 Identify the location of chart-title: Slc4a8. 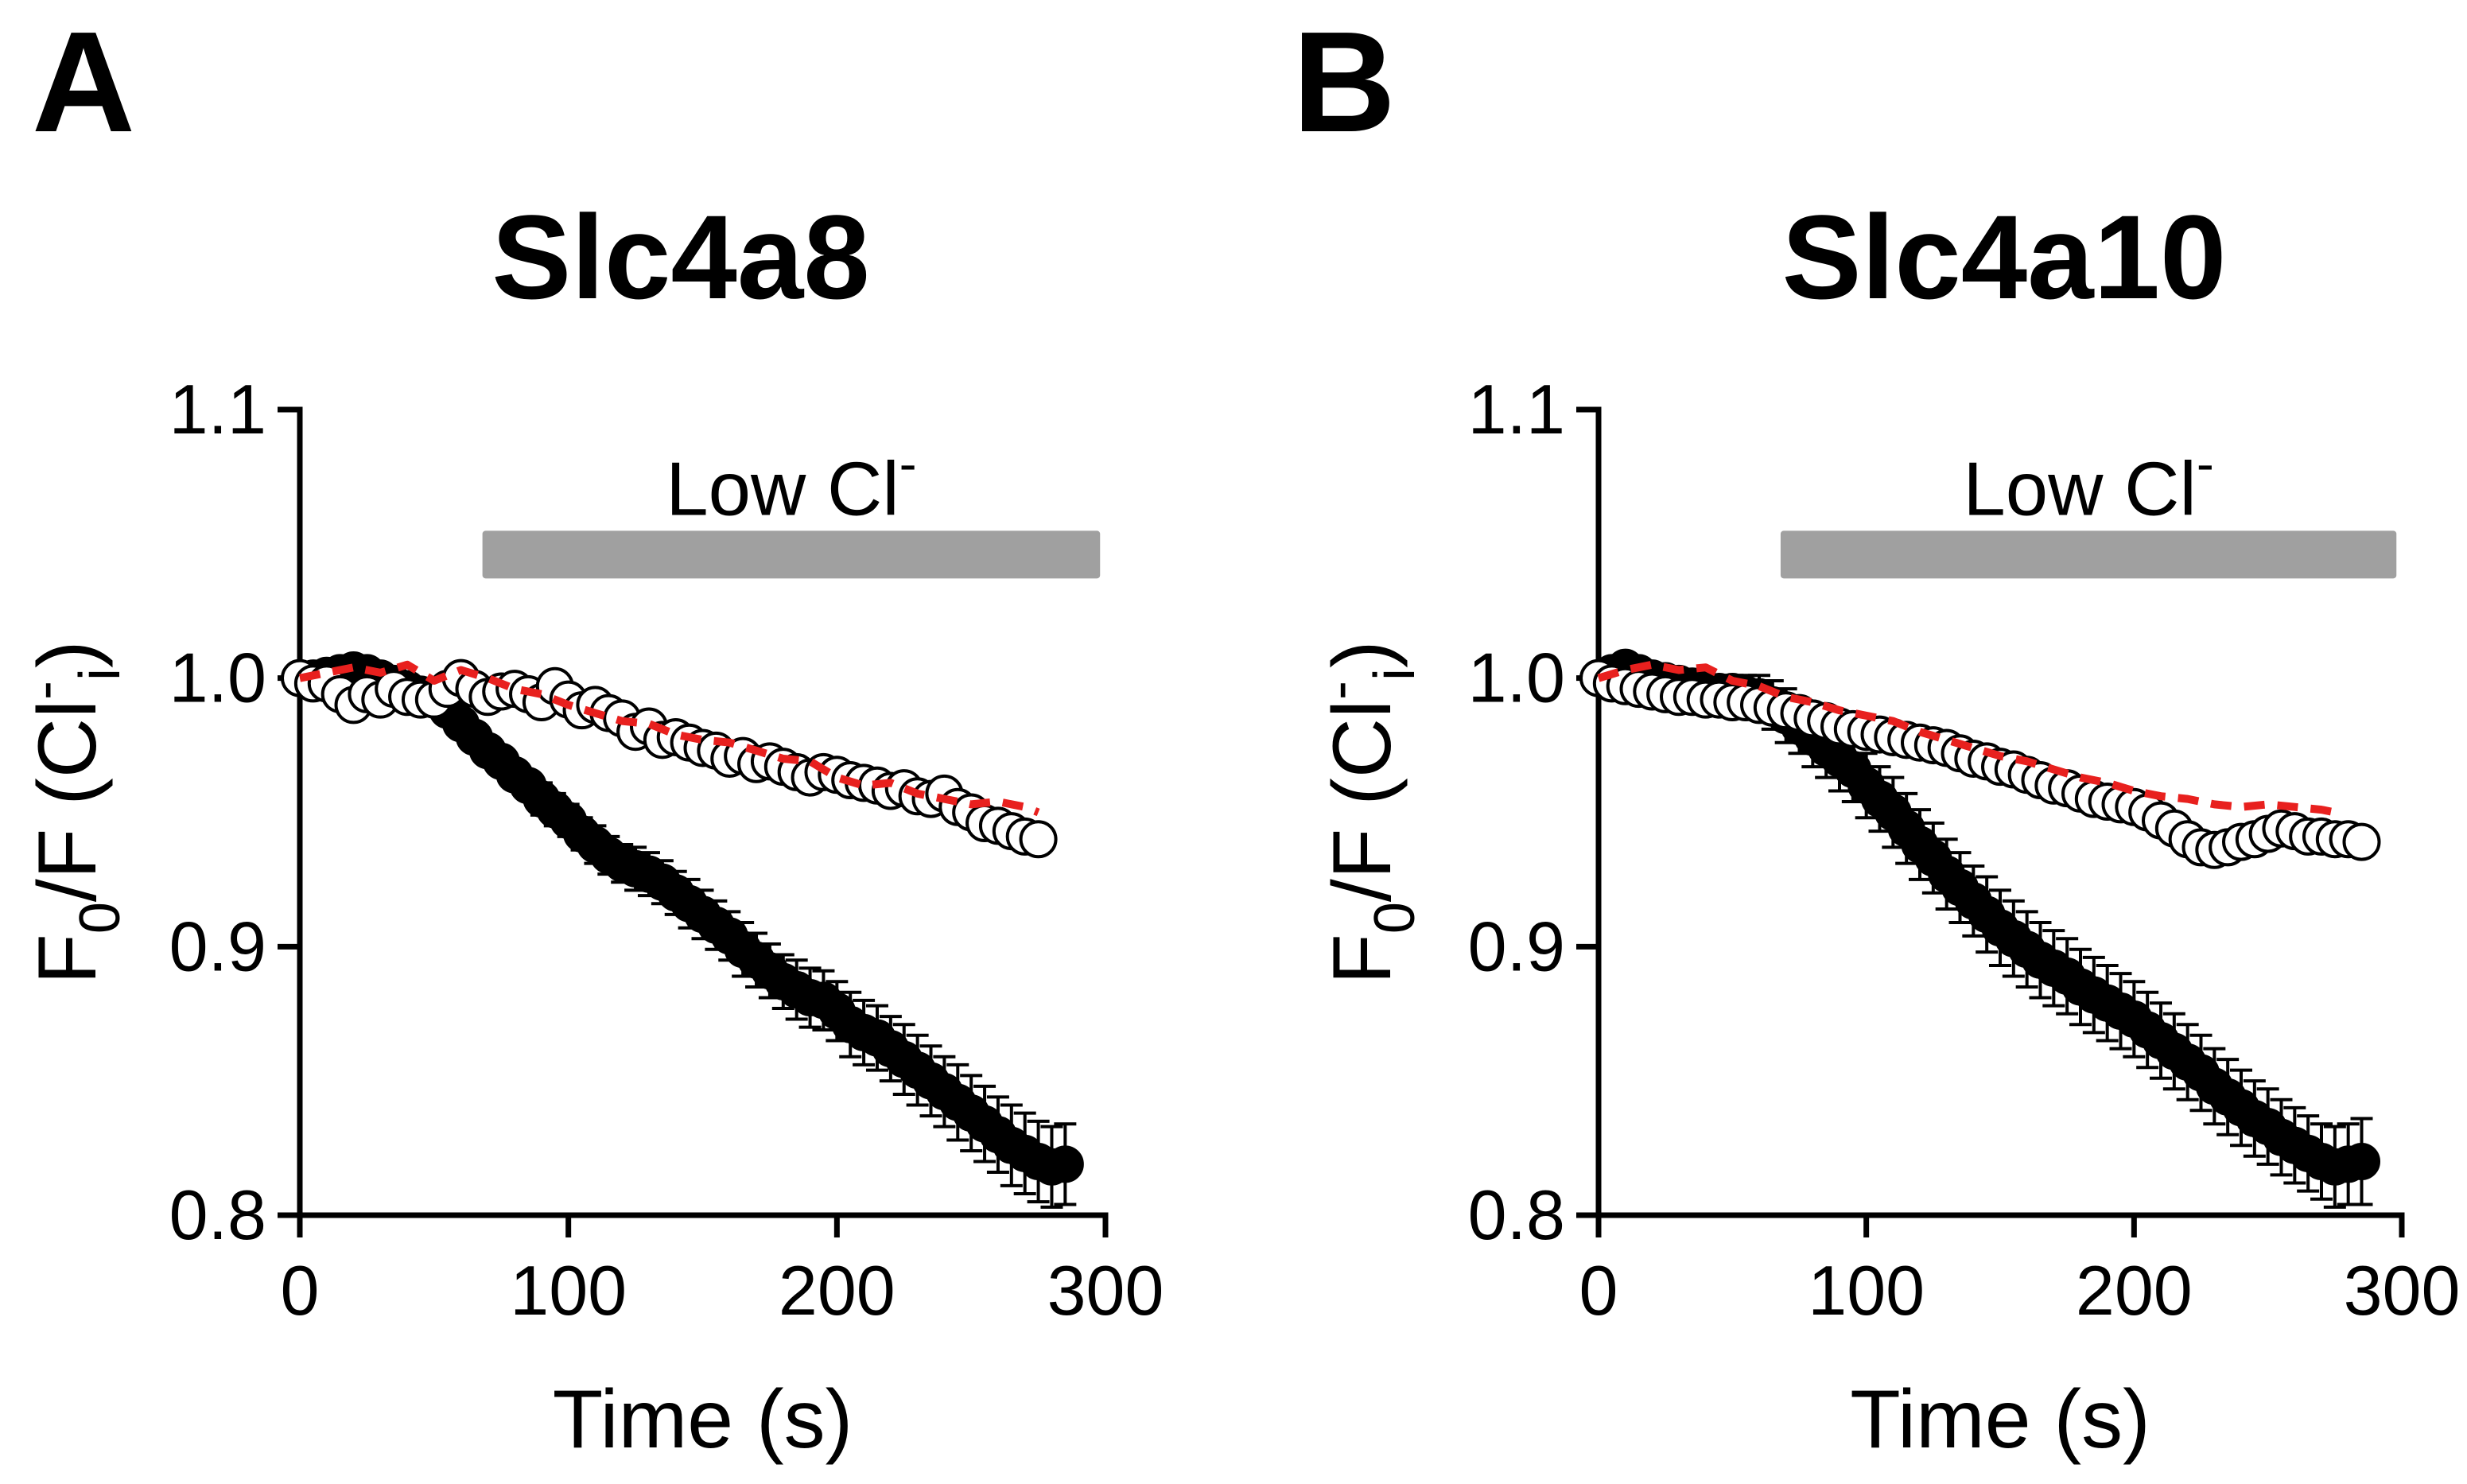
(680, 257).